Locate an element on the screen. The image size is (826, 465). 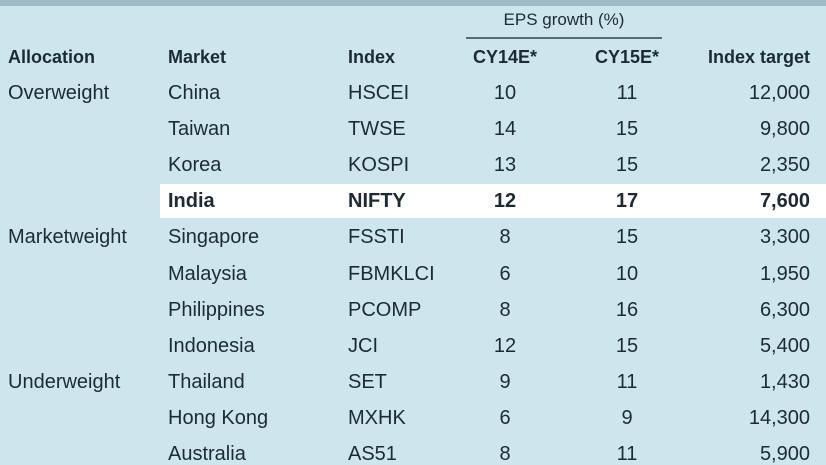
index-cell: MXHK is located at coordinates (377, 417).